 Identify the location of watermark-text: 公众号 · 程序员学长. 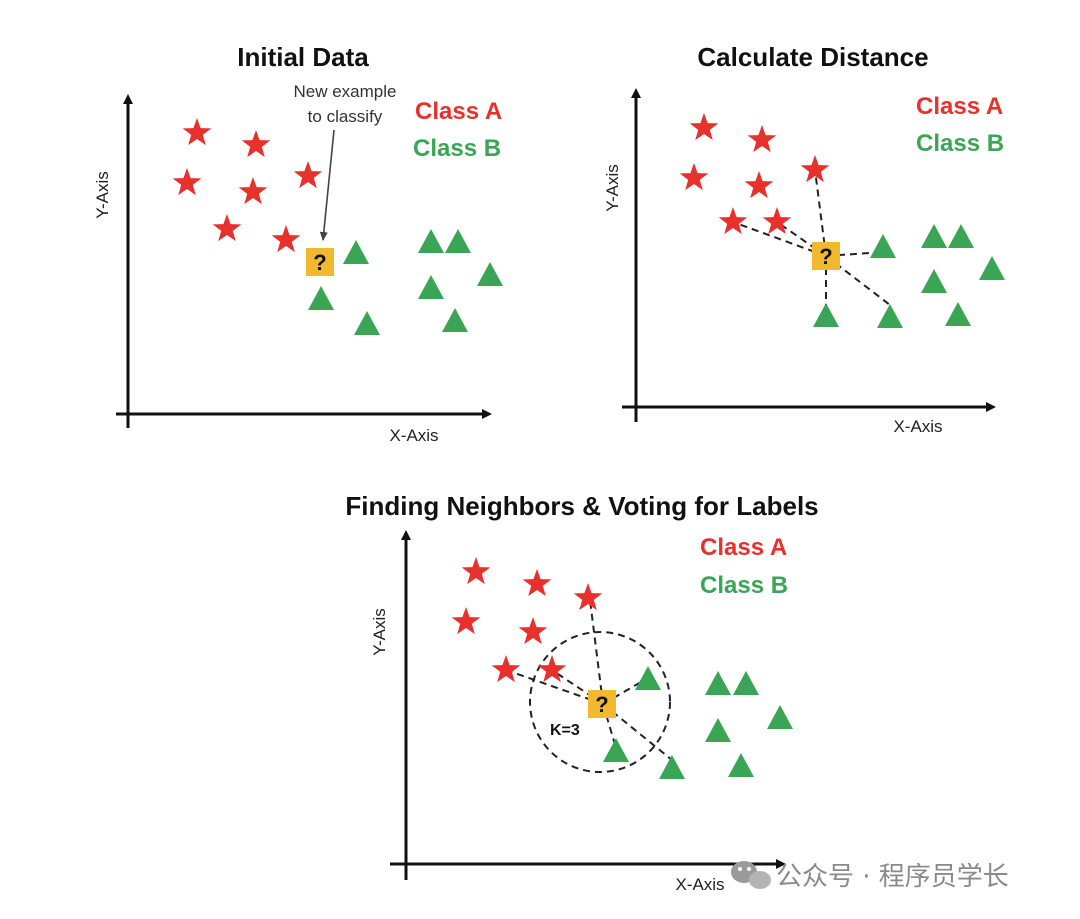
(892, 877).